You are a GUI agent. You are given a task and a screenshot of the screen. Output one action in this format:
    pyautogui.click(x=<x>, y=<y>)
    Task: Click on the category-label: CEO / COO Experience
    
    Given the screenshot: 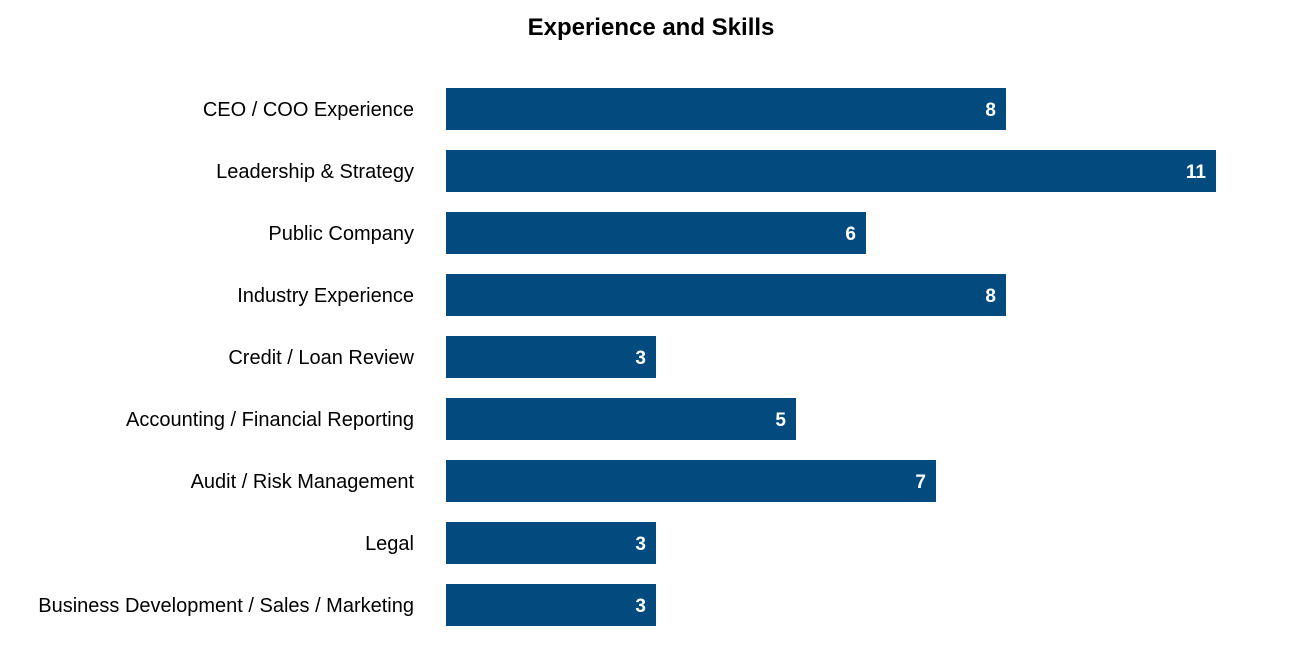 What is the action you would take?
    pyautogui.click(x=308, y=110)
    